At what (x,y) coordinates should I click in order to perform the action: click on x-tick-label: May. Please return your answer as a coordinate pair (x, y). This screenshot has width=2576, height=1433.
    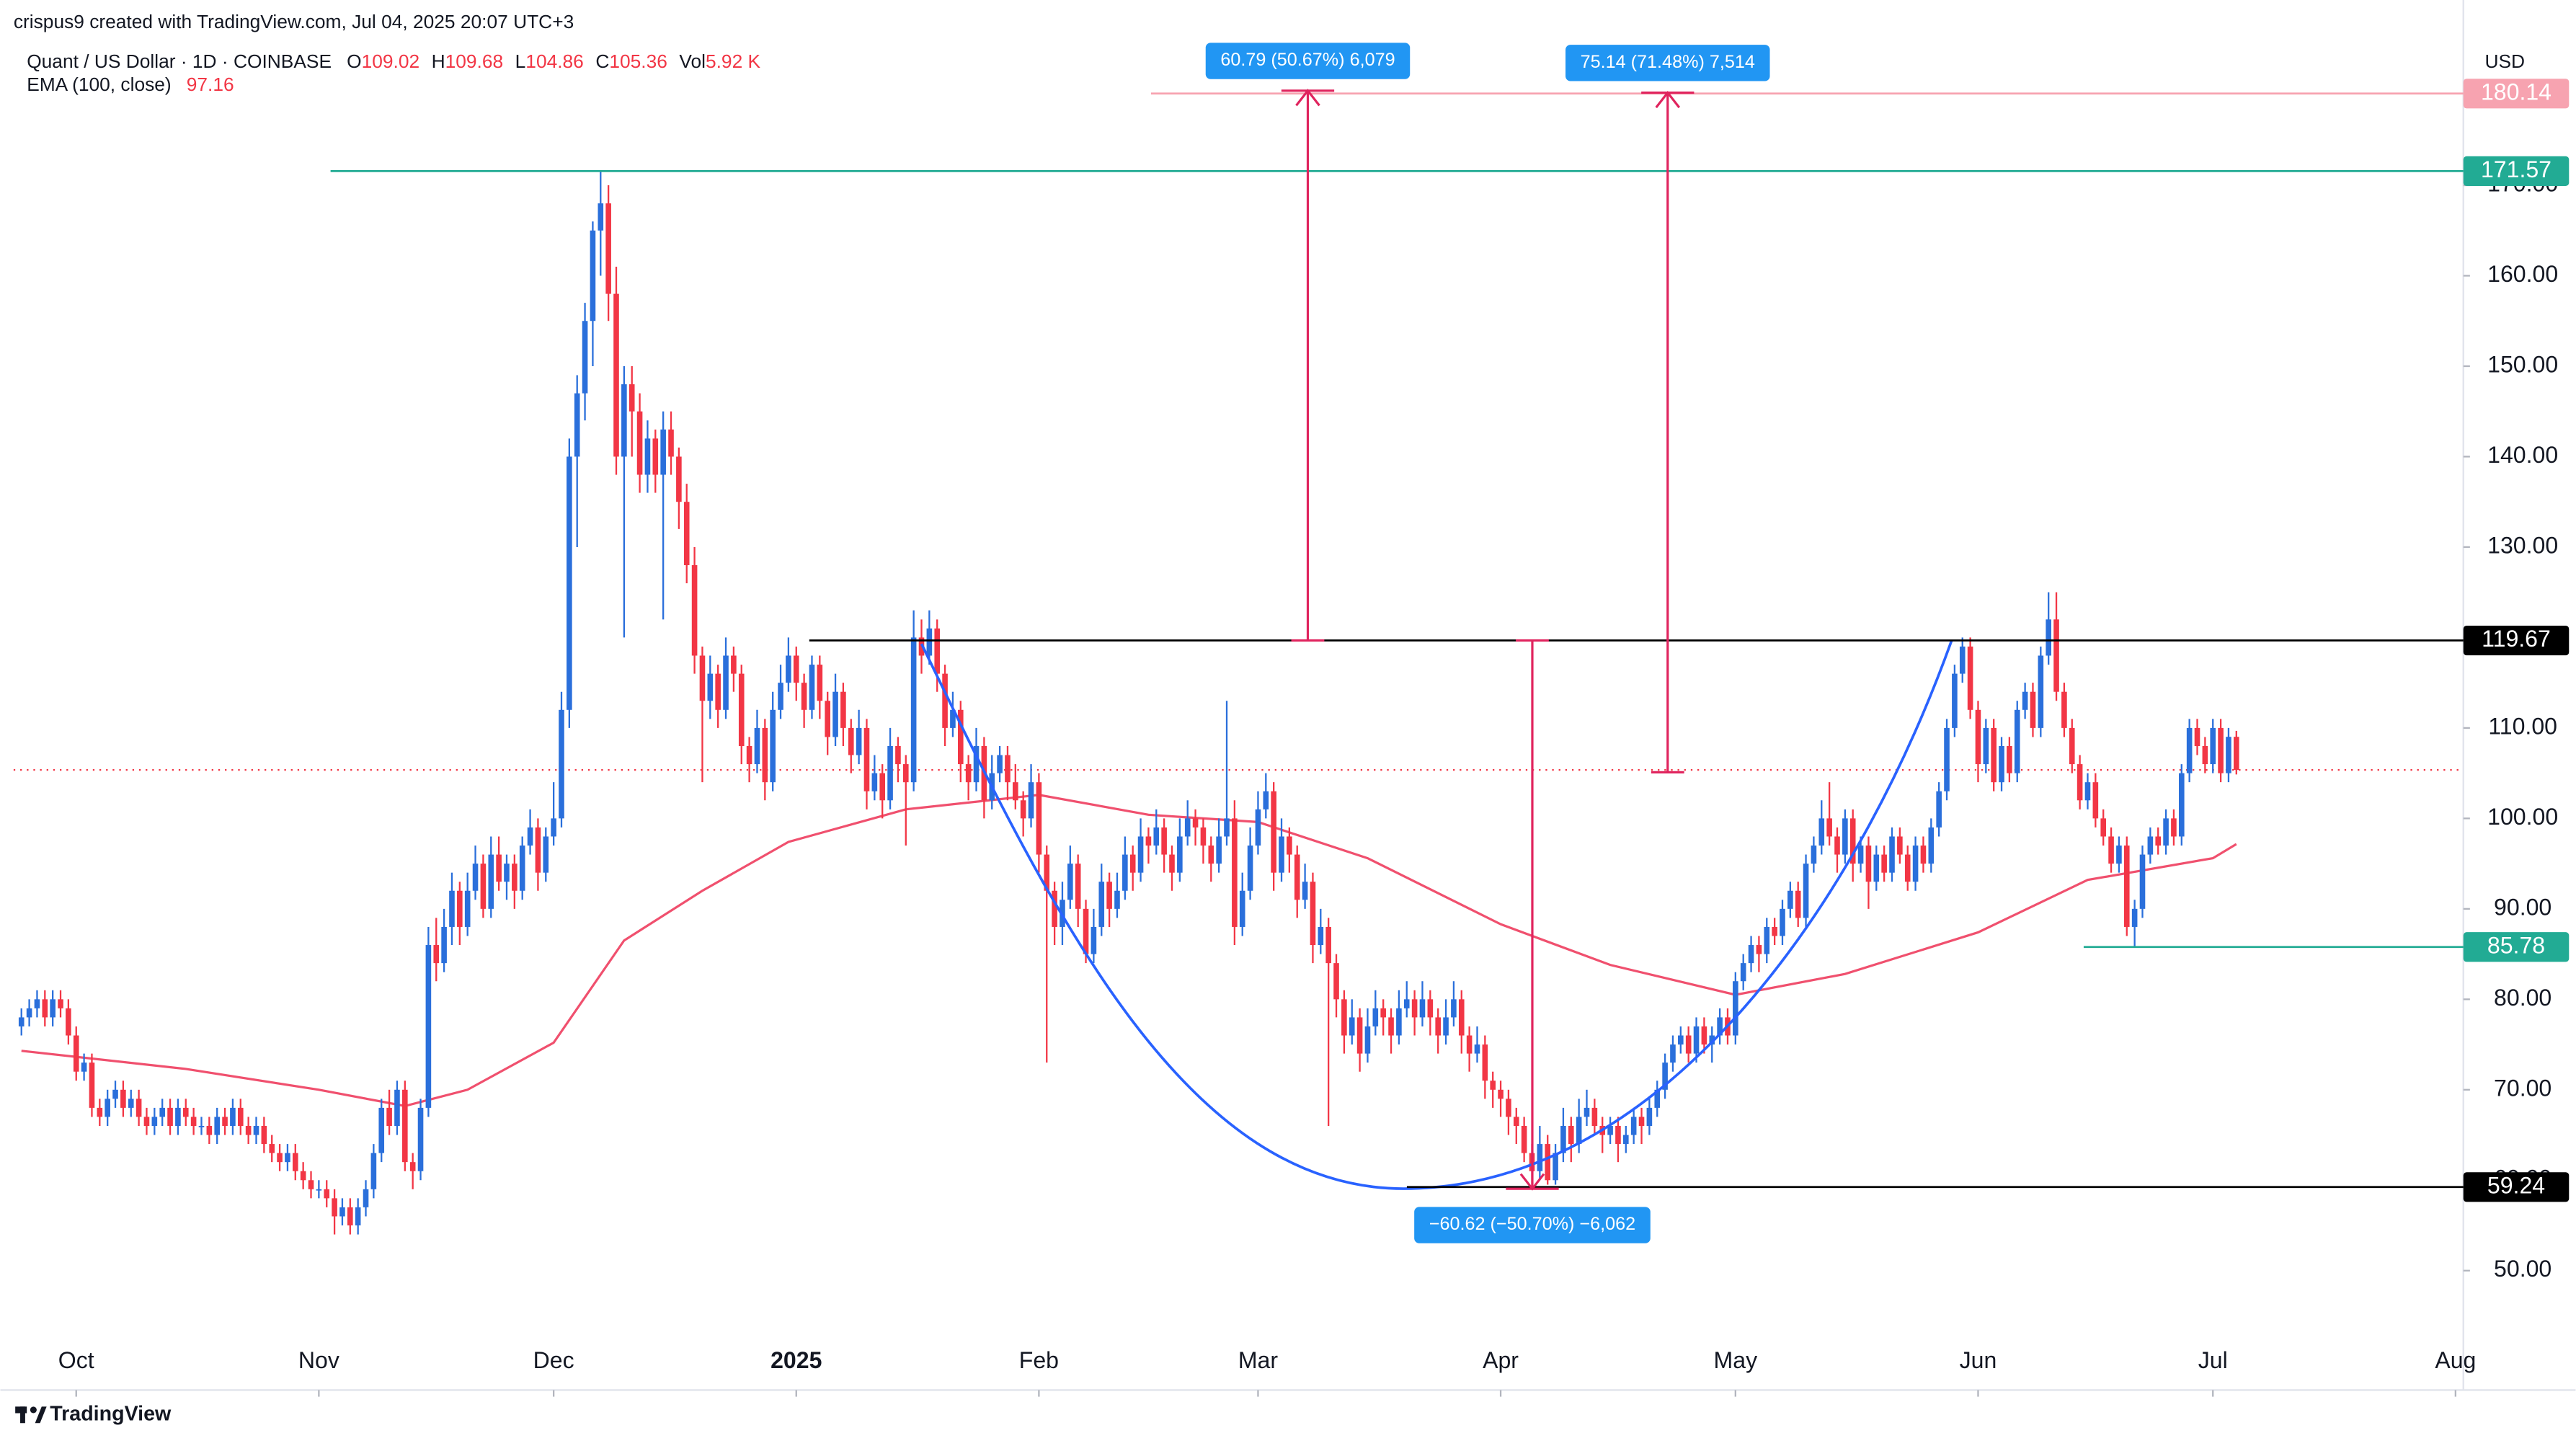
    Looking at the image, I should click on (1736, 1360).